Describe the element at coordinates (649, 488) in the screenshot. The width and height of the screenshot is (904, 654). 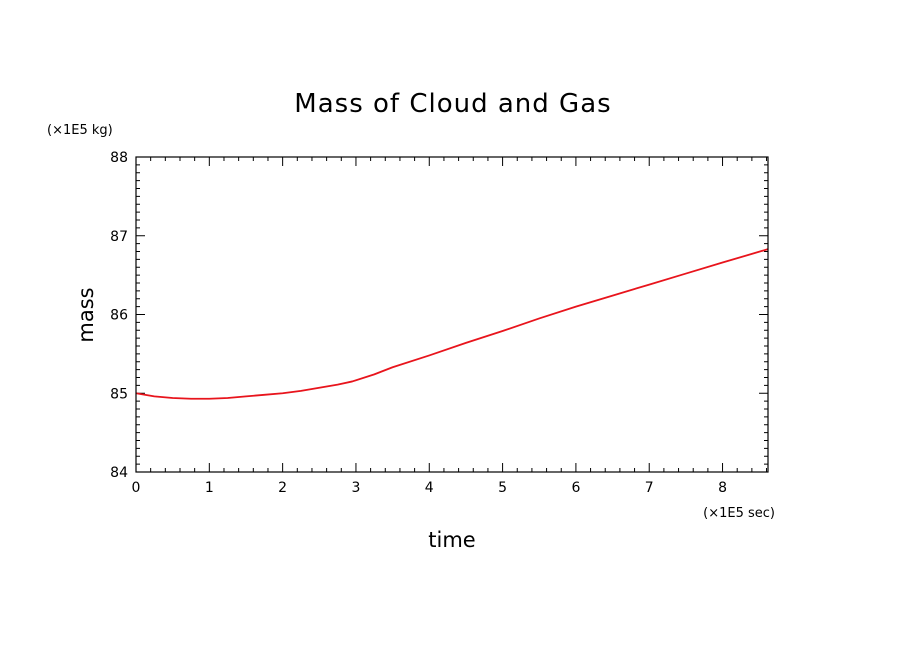
I see `x-tick-label: 7` at that location.